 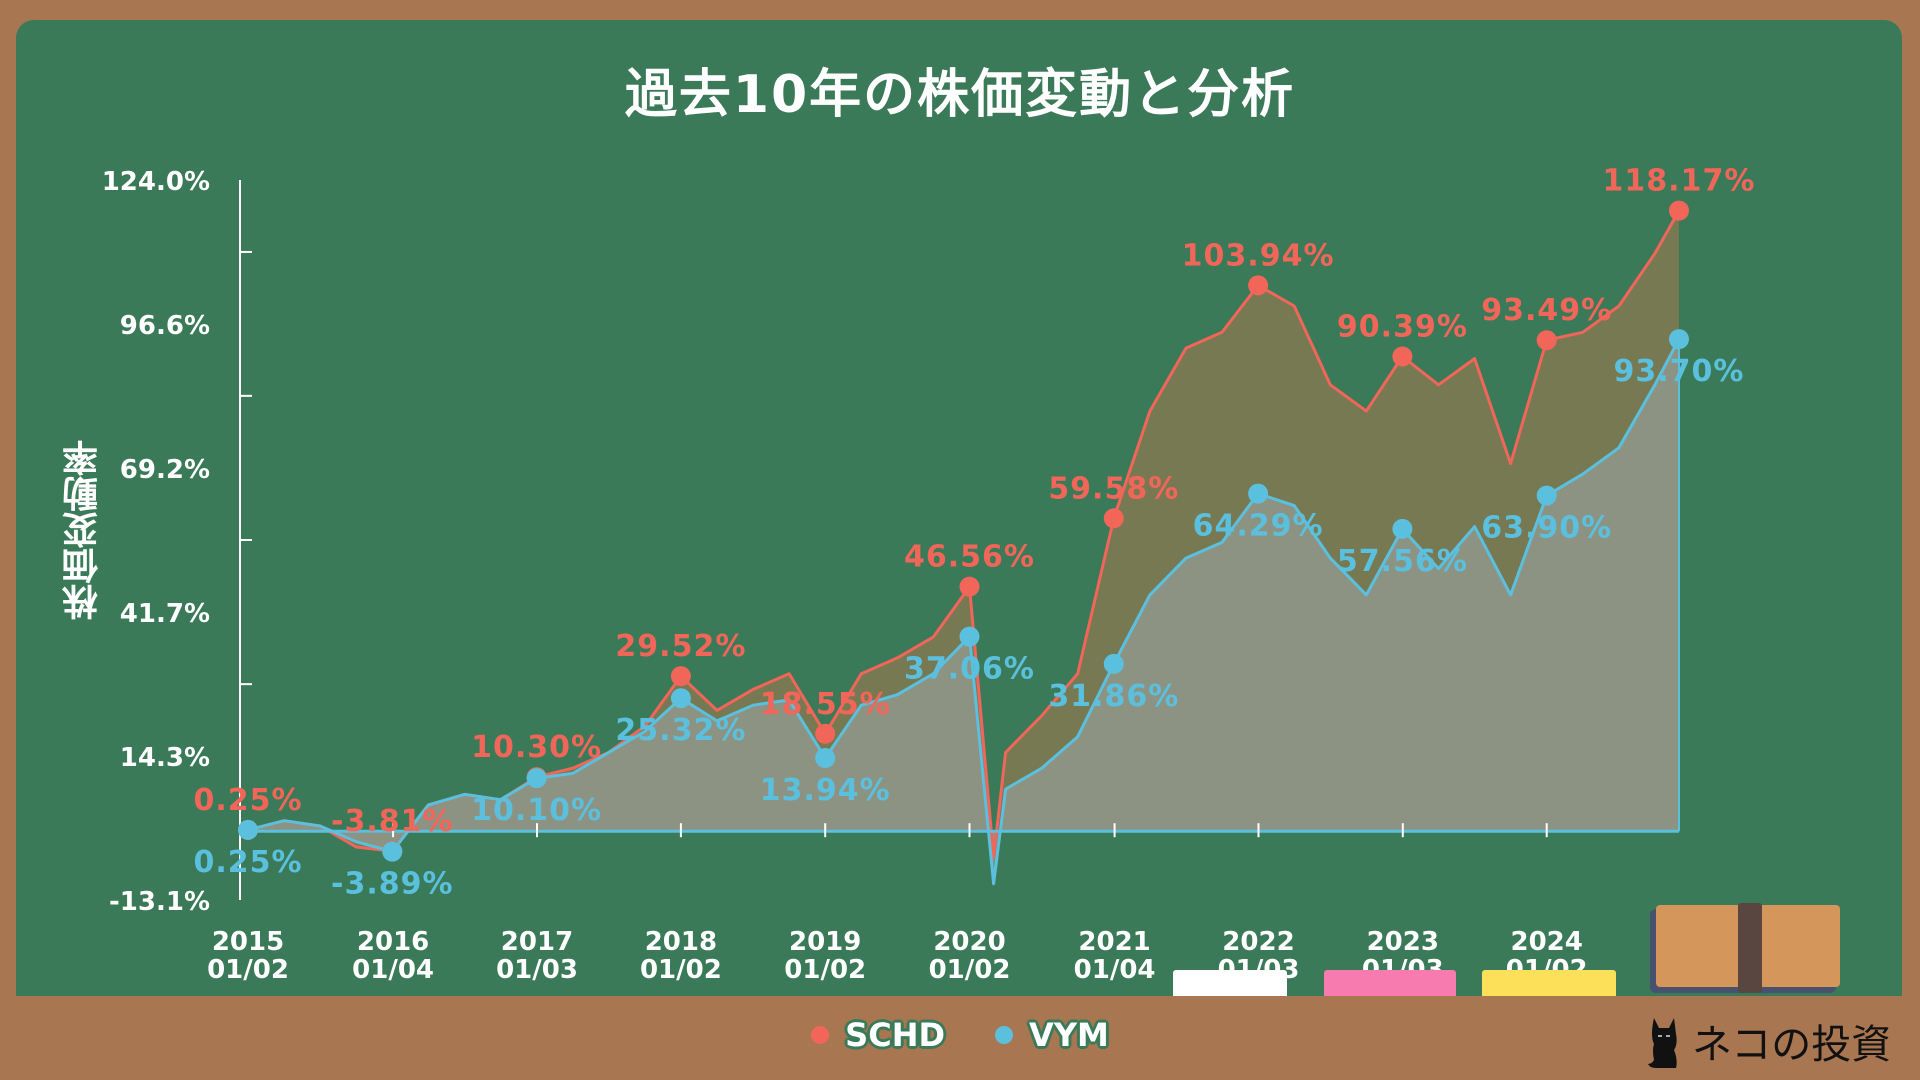 What do you see at coordinates (156, 182) in the screenshot?
I see `y-tick-label: 124.0%` at bounding box center [156, 182].